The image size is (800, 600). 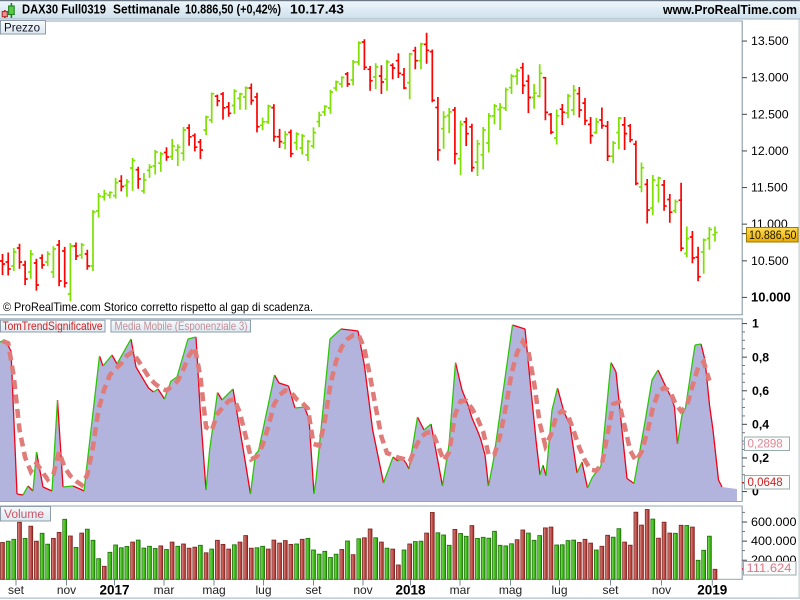 What do you see at coordinates (774, 522) in the screenshot?
I see `svg-text: 600.000` at bounding box center [774, 522].